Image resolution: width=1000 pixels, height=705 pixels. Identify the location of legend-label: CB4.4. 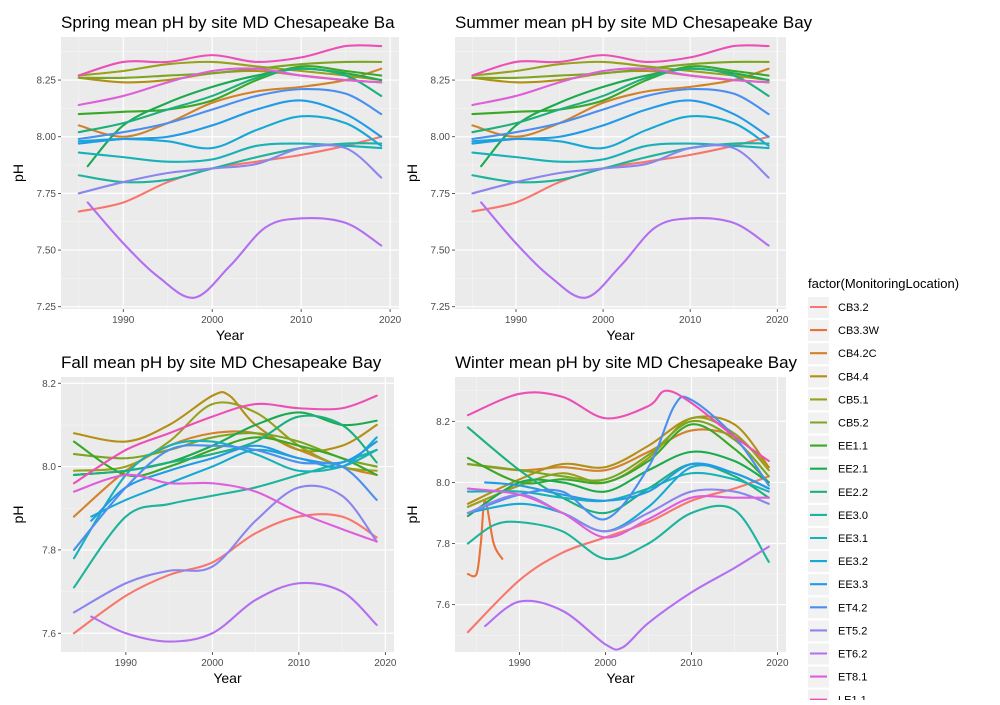
(853, 377).